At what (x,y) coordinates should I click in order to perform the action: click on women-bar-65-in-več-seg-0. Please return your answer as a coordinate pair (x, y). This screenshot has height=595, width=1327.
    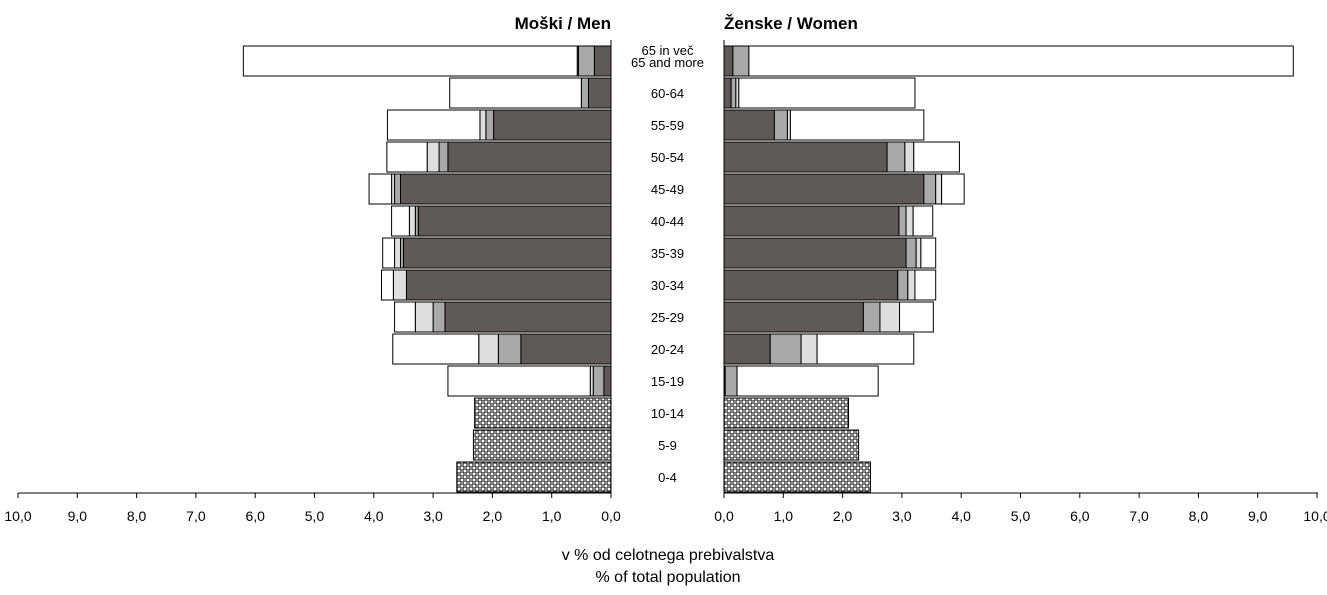
    Looking at the image, I should click on (728, 61).